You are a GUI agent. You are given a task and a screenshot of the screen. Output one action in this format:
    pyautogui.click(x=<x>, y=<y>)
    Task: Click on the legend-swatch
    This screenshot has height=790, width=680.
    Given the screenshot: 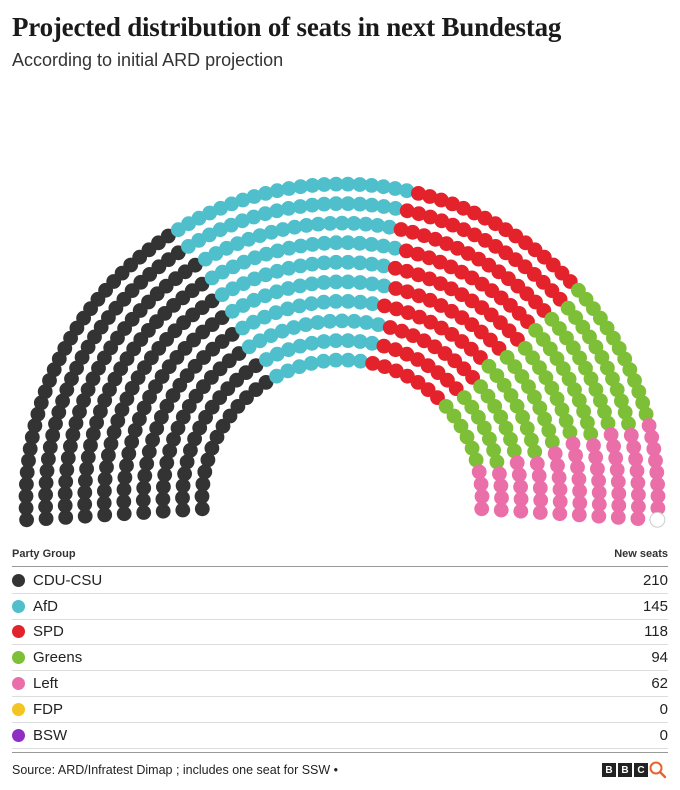 What is the action you would take?
    pyautogui.click(x=18, y=606)
    